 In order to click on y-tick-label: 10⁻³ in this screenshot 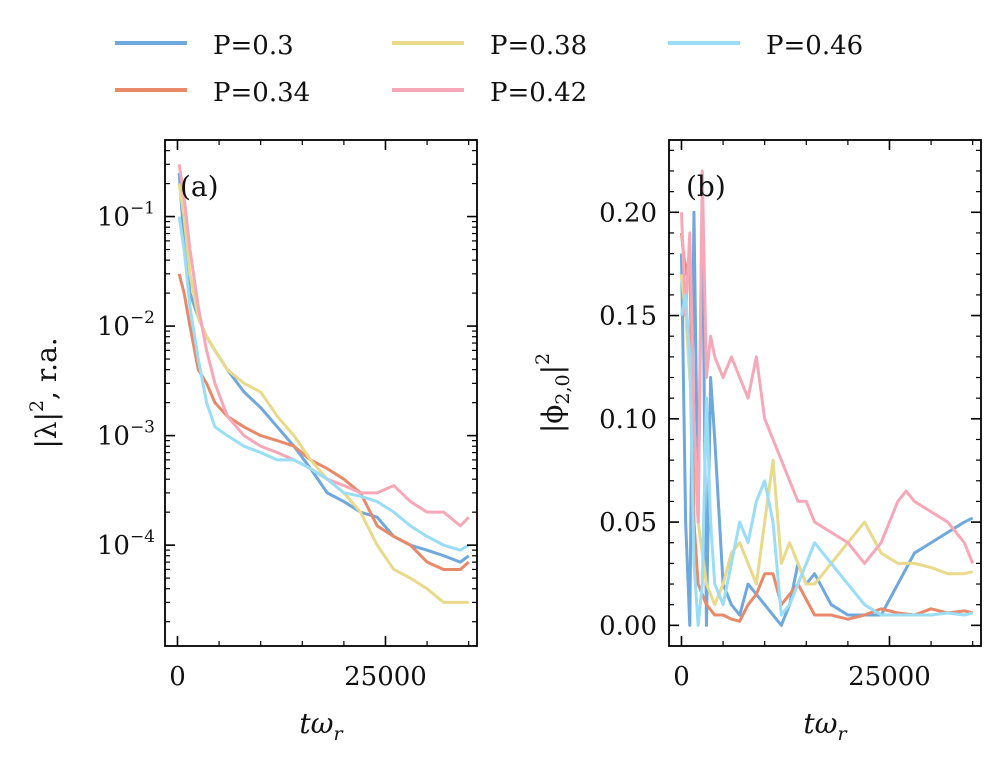, I will do `click(126, 435)`.